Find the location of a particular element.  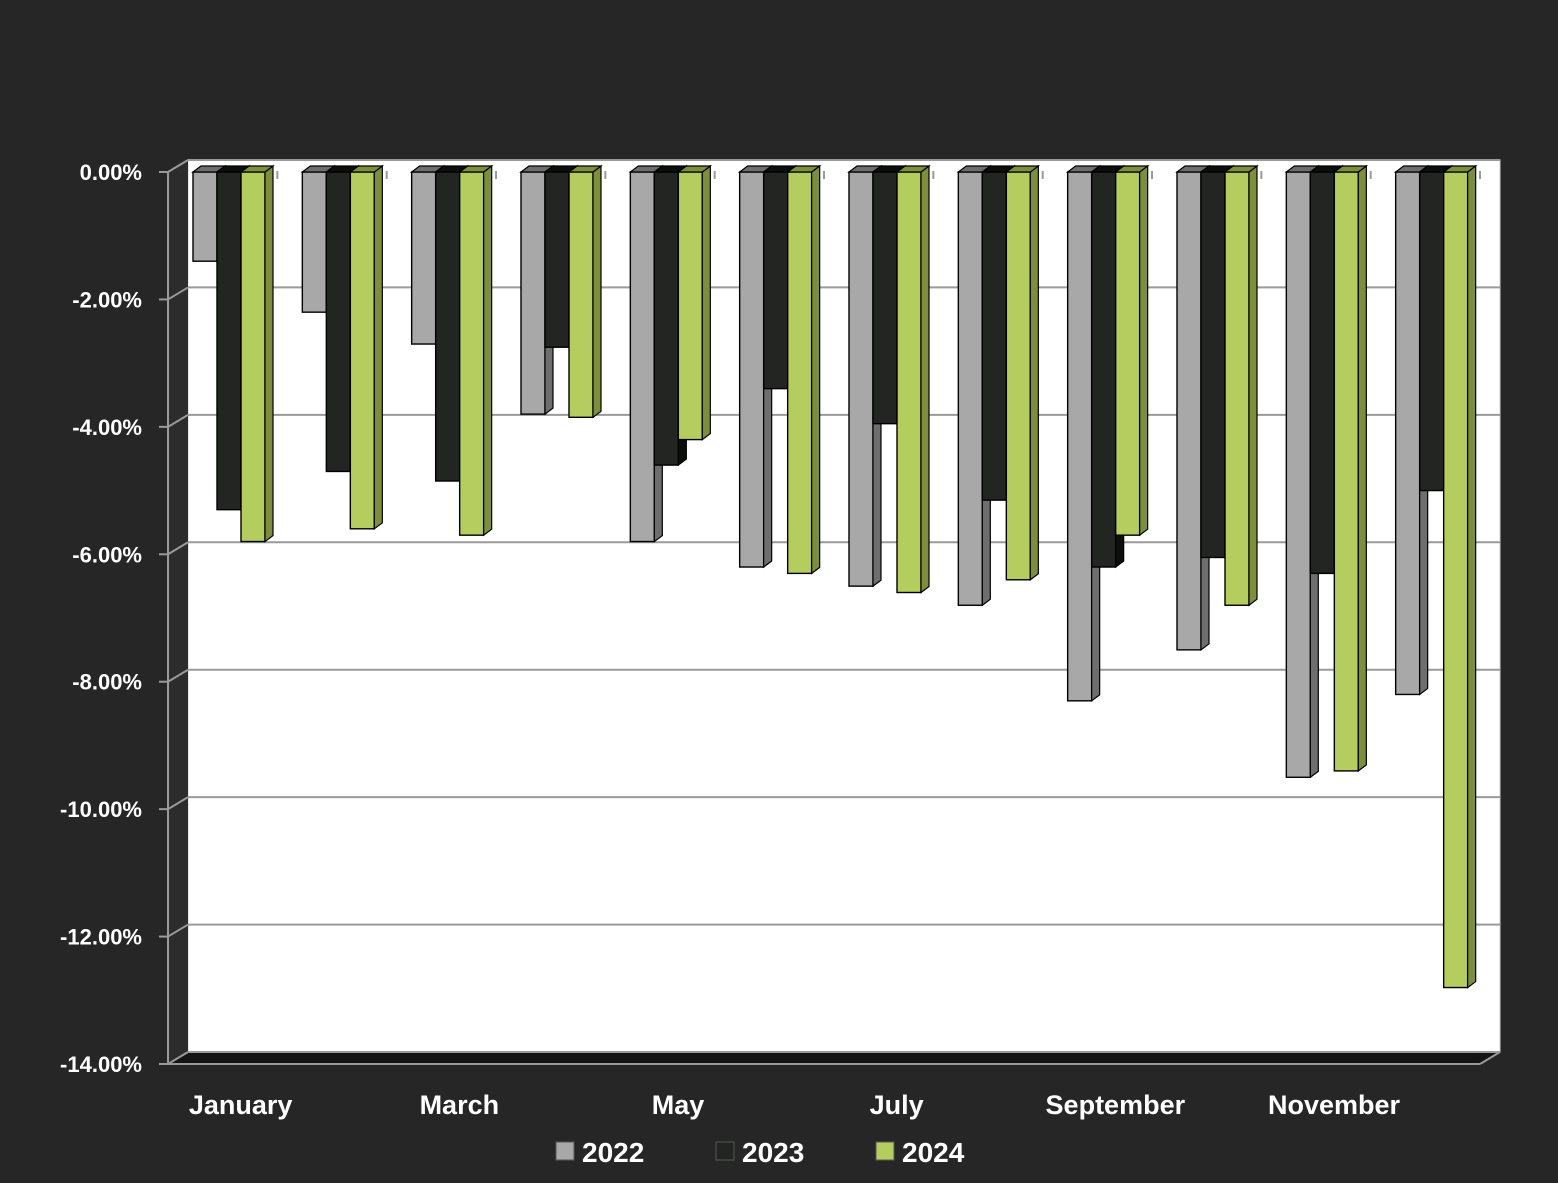

x-tick-label: January is located at coordinates (241, 1105).